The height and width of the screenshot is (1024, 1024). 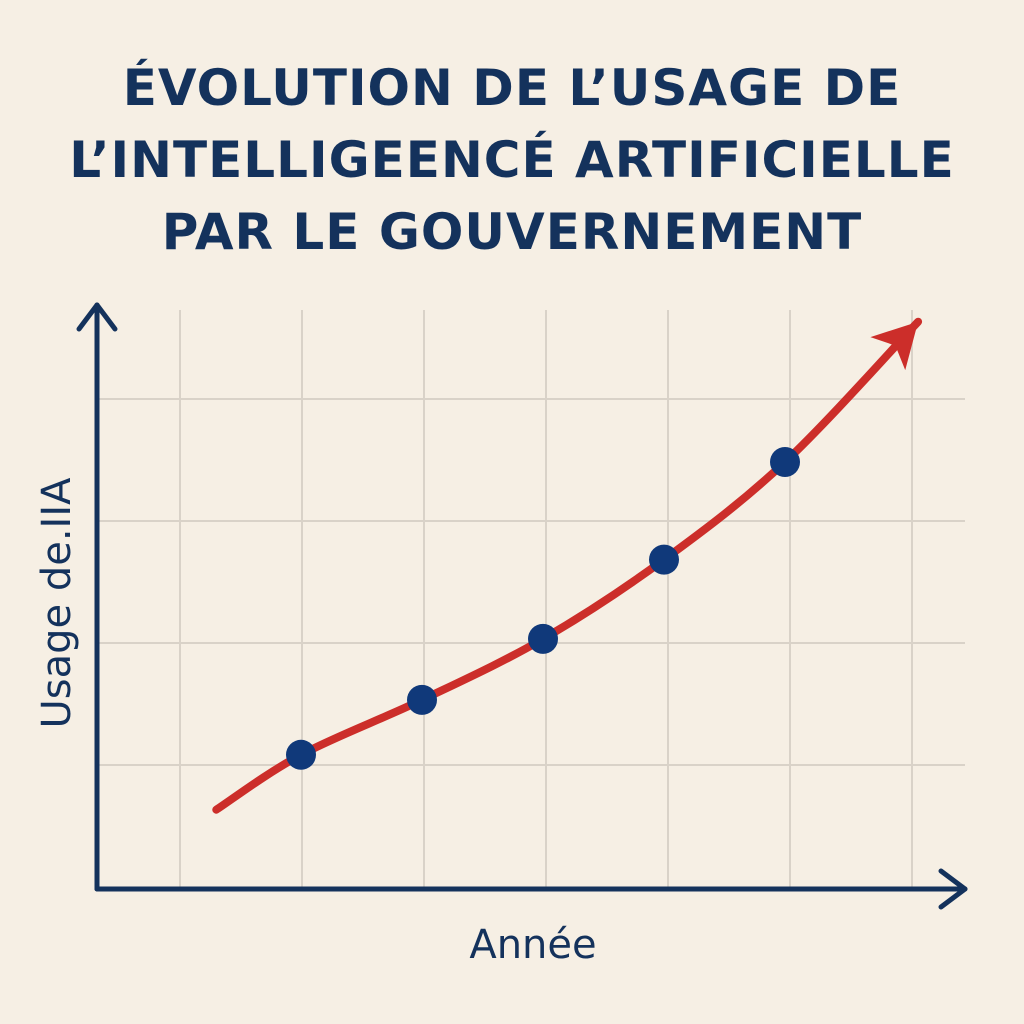 What do you see at coordinates (97, 317) in the screenshot?
I see `y-axis-arrow` at bounding box center [97, 317].